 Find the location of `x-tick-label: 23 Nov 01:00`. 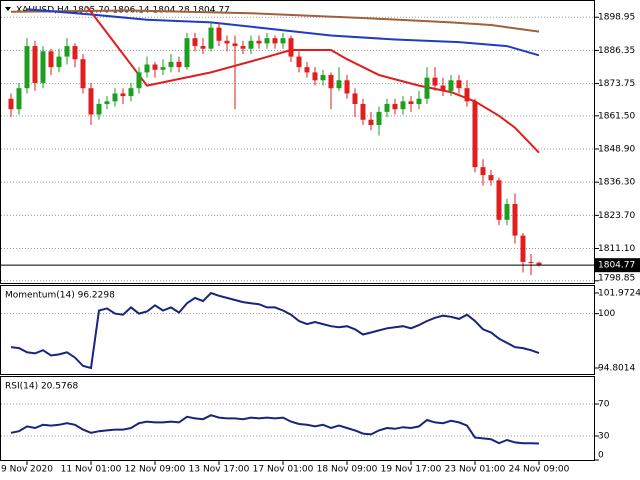

x-tick-label: 23 Nov 01:00 is located at coordinates (475, 470).